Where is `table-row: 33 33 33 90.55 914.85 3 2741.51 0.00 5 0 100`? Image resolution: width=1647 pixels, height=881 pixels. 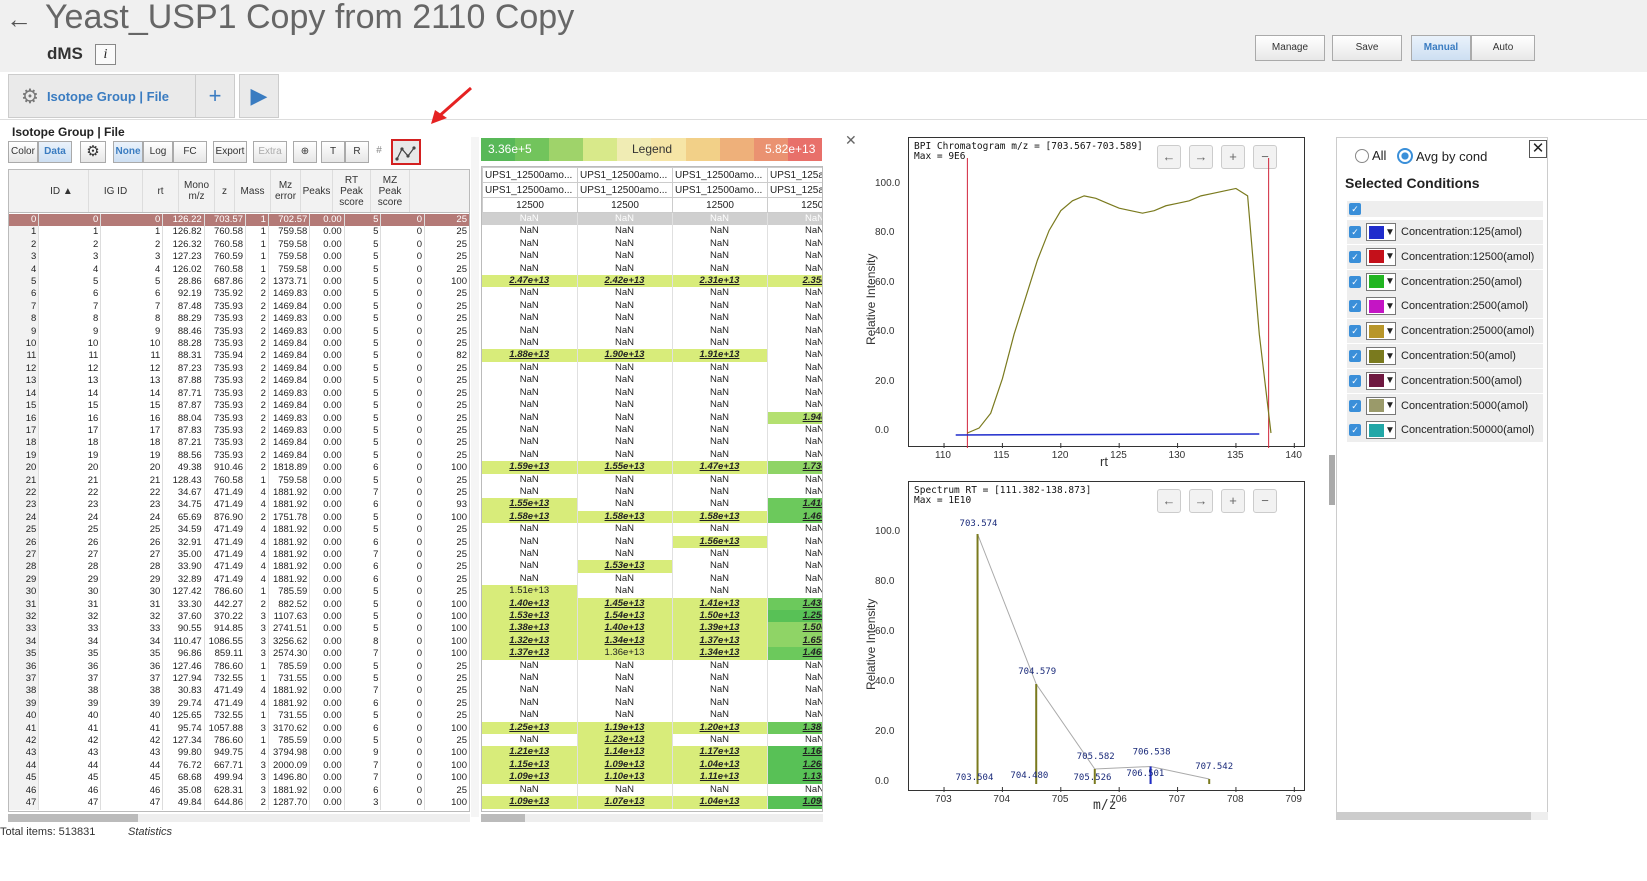 table-row: 33 33 33 90.55 914.85 3 2741.51 0.00 5 0 100 is located at coordinates (239, 629).